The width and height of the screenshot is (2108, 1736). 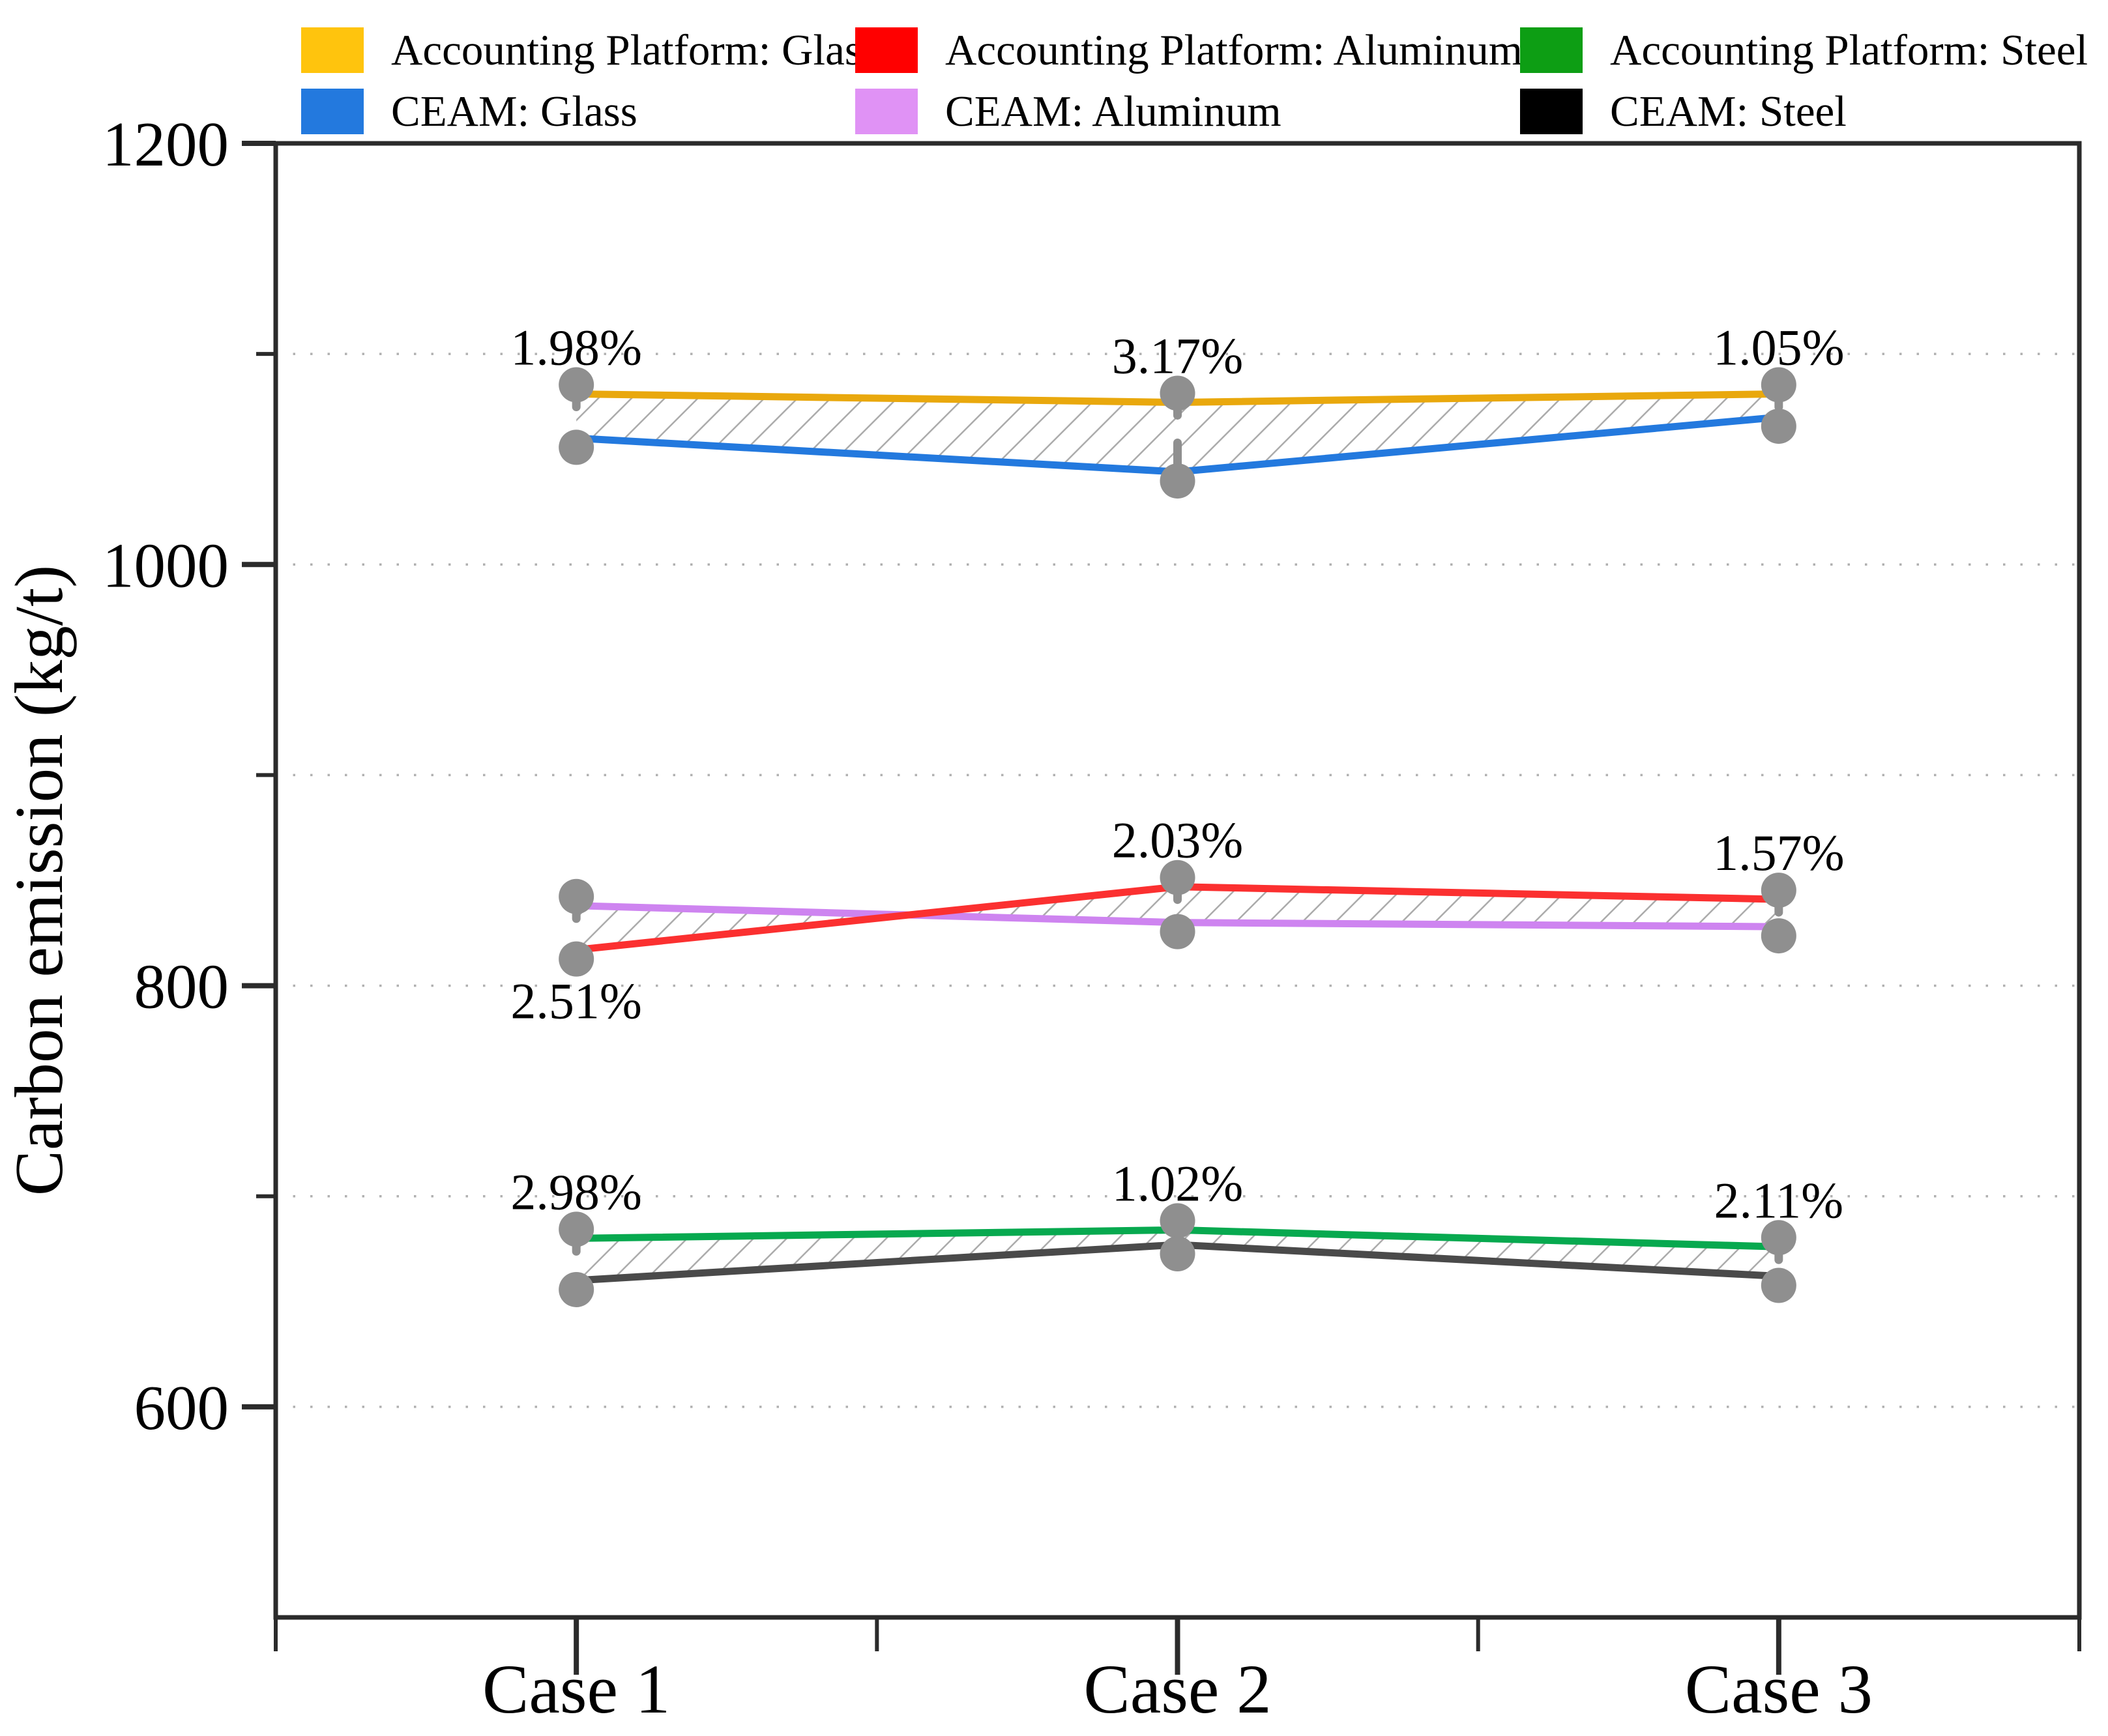 I want to click on legend-item-ap-aluminum: Accounting Platform: Aluminum, so click(x=1189, y=49).